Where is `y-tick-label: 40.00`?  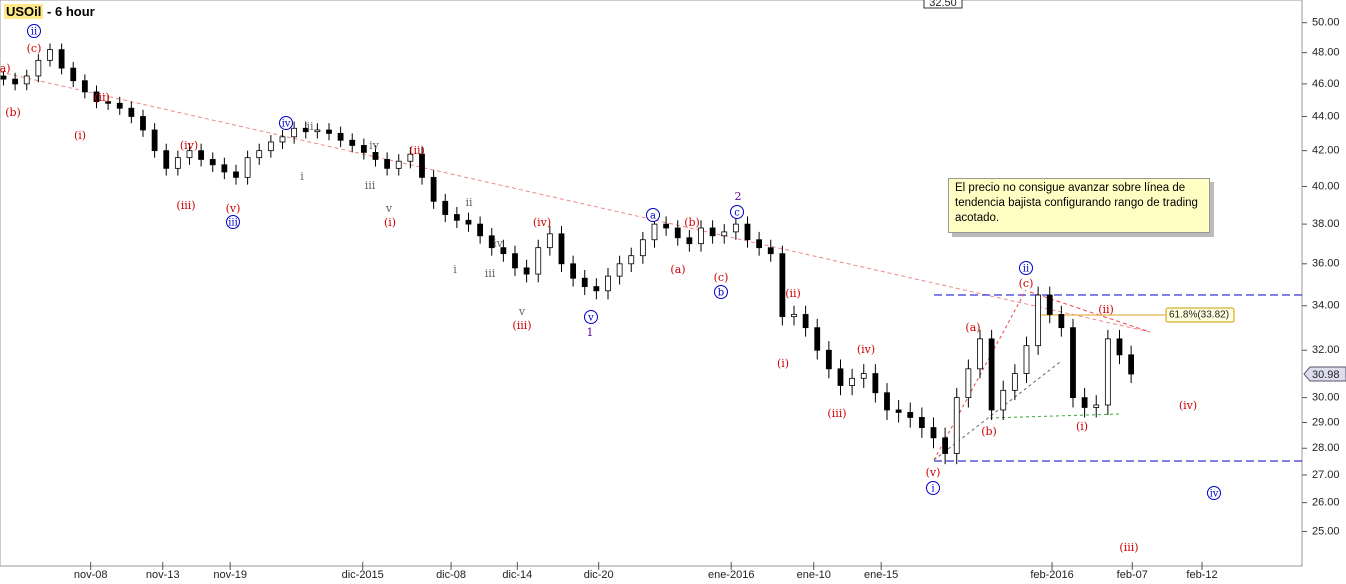 y-tick-label: 40.00 is located at coordinates (1326, 186).